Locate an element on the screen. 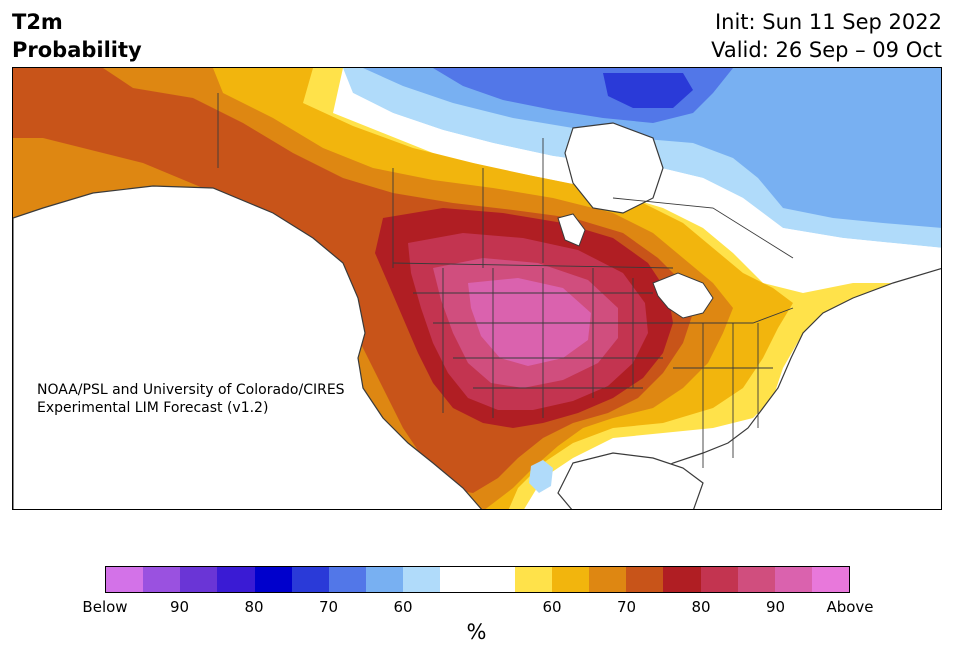 The width and height of the screenshot is (953, 659). credit-line-2: Experimental LIM Forecast (v1.2) is located at coordinates (153, 408).